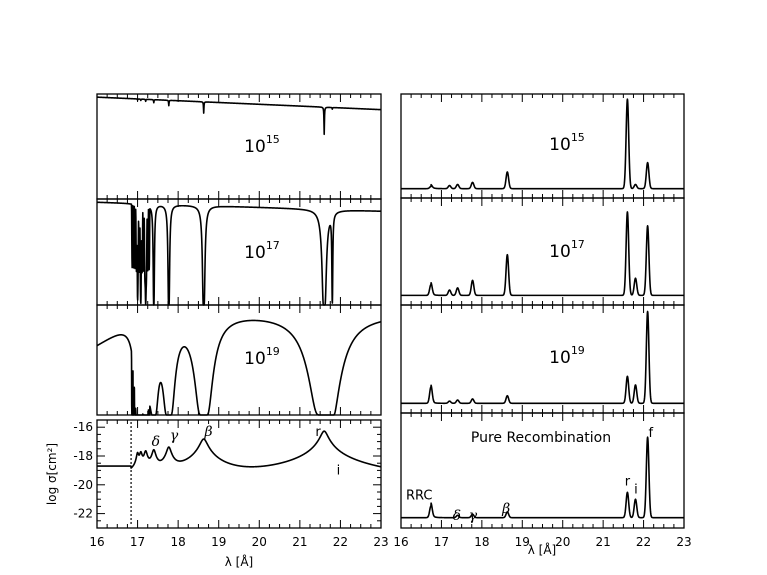 The image size is (767, 575). Describe the element at coordinates (339, 471) in the screenshot. I see `annotation-left-i: i` at that location.